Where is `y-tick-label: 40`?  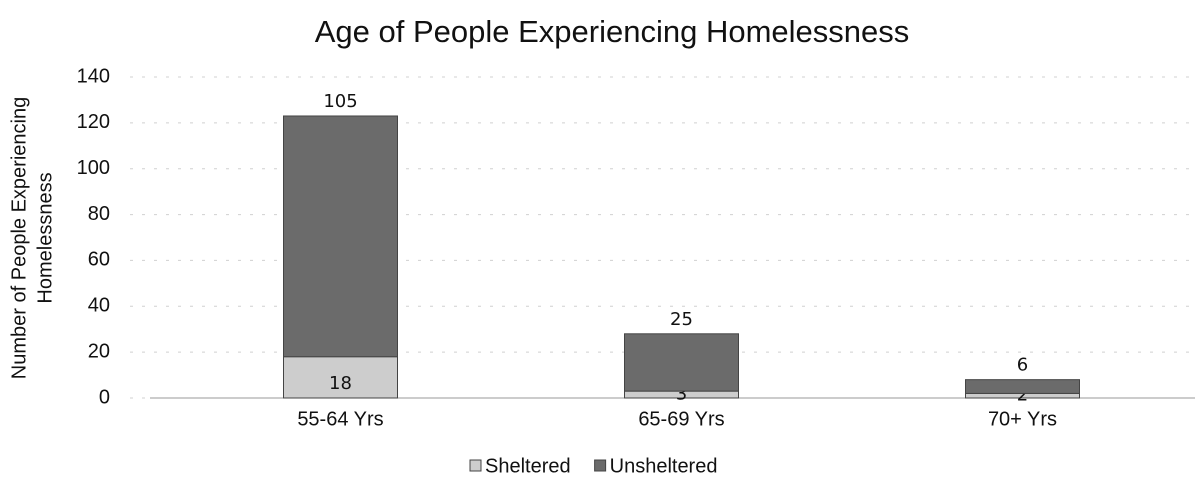 y-tick-label: 40 is located at coordinates (99, 306).